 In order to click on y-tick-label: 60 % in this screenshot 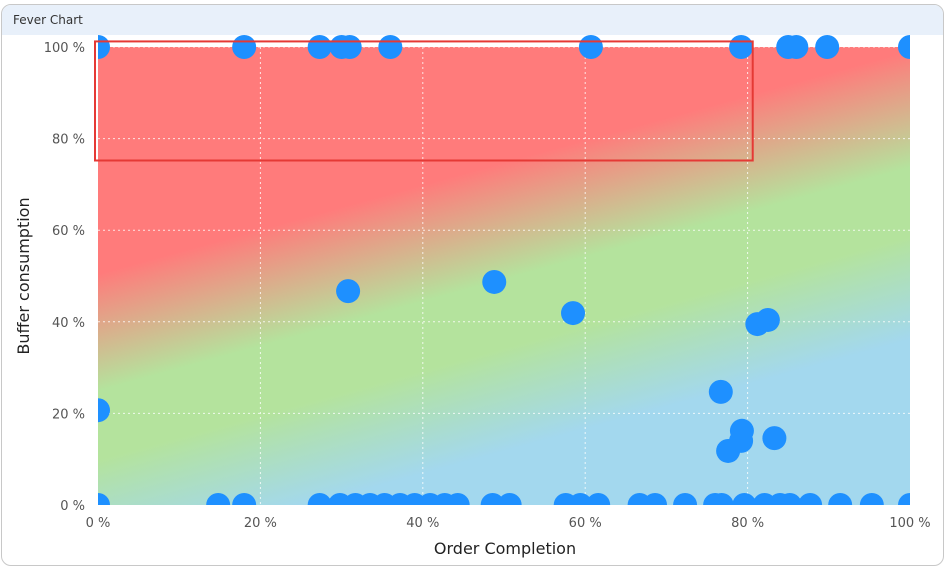, I will do `click(68, 231)`.